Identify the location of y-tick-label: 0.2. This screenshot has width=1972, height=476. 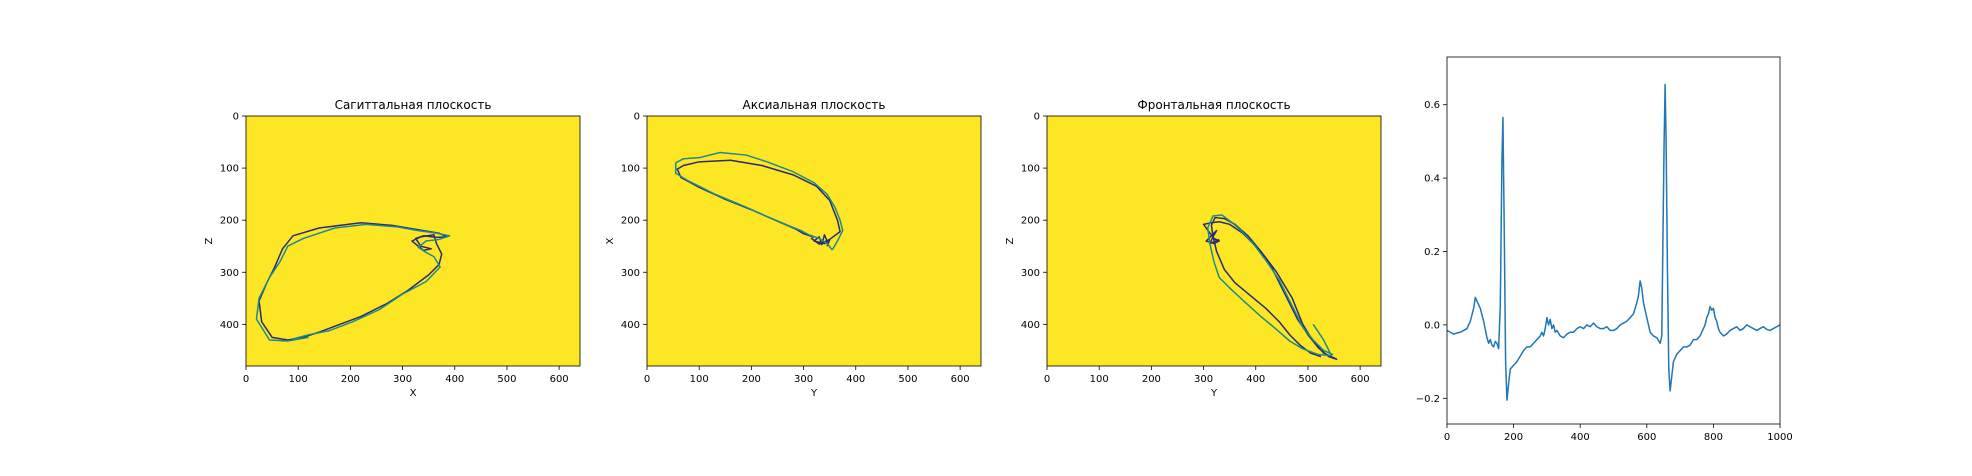
(1432, 252).